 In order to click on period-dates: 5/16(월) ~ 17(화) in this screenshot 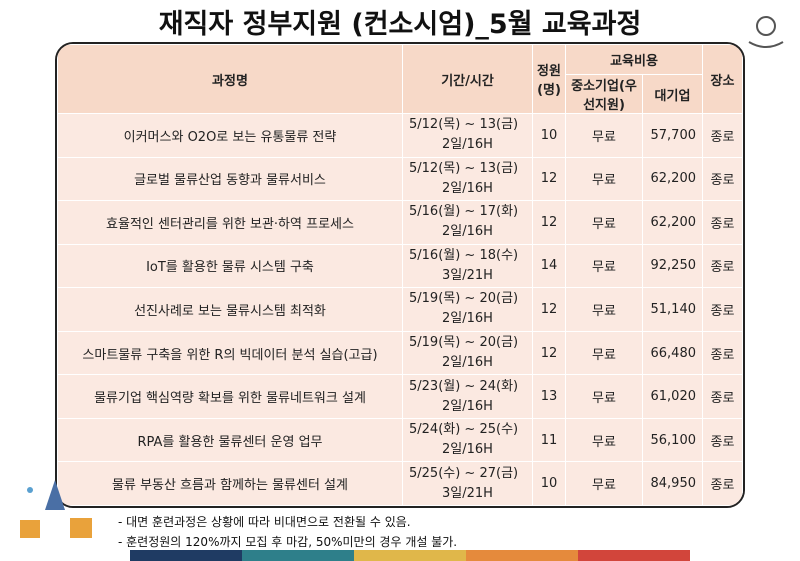, I will do `click(464, 212)`.